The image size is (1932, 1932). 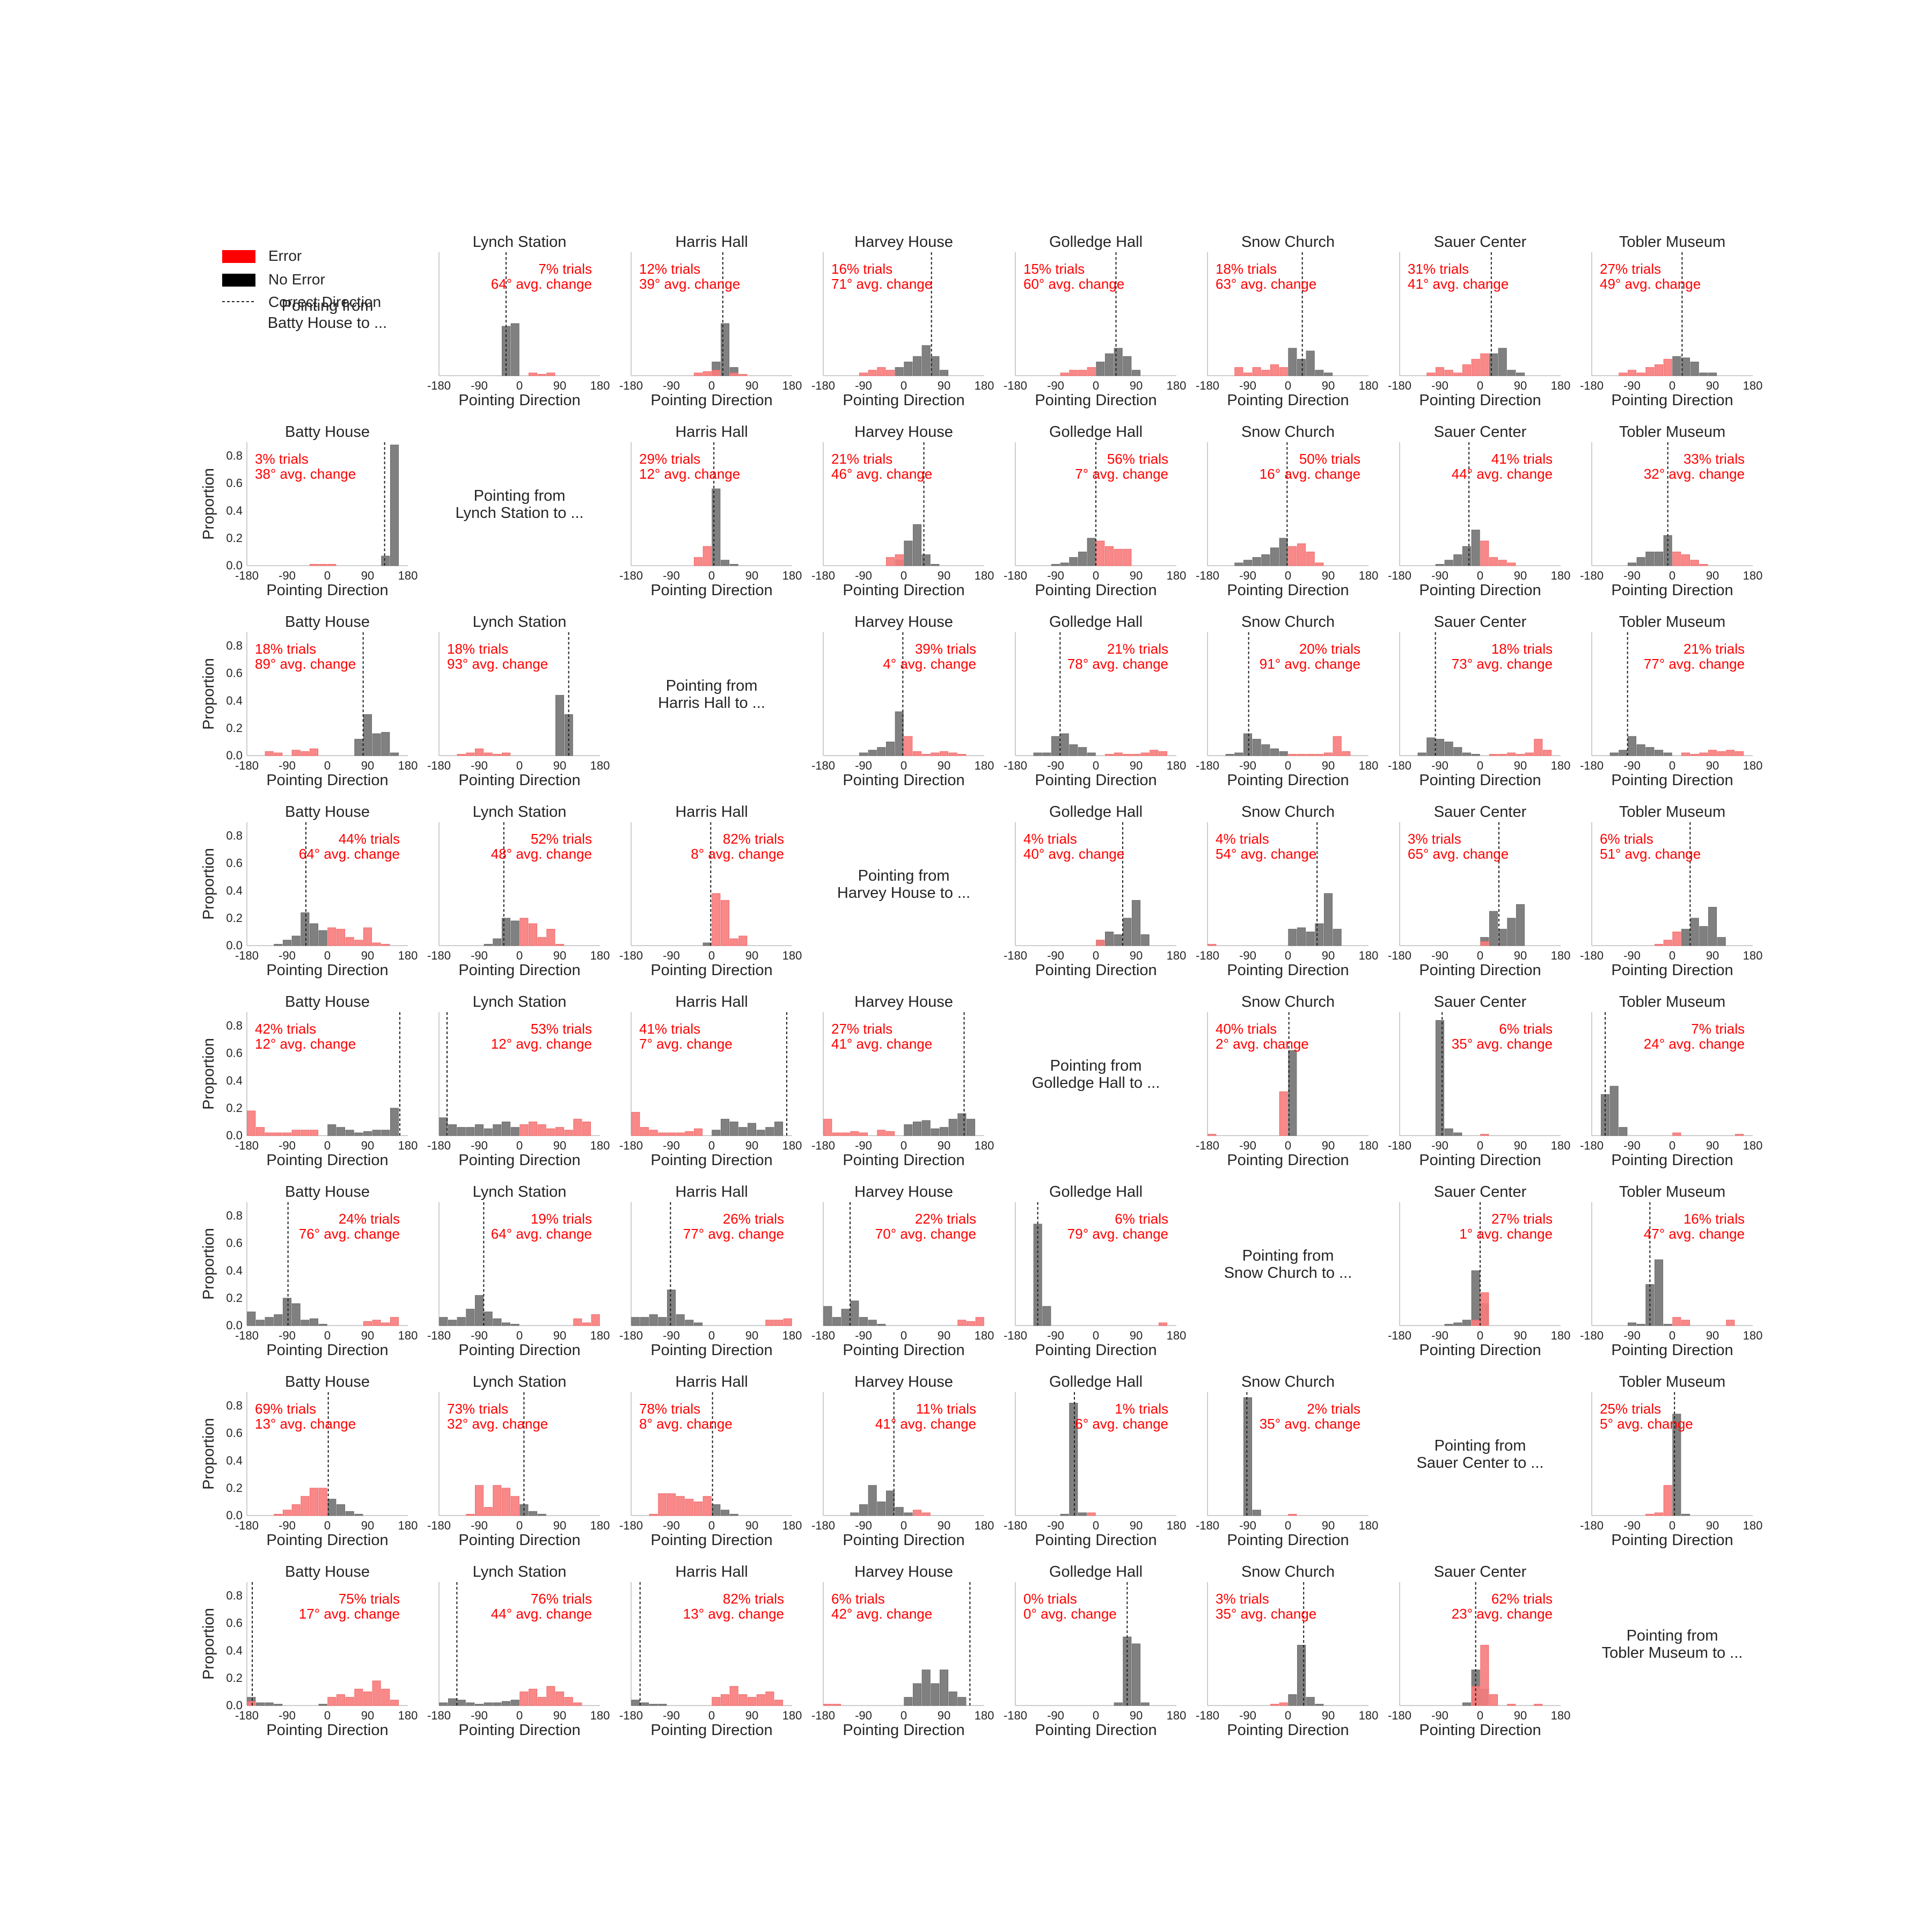 What do you see at coordinates (1506, 1234) in the screenshot?
I see `annotation-change: 1° avg. change` at bounding box center [1506, 1234].